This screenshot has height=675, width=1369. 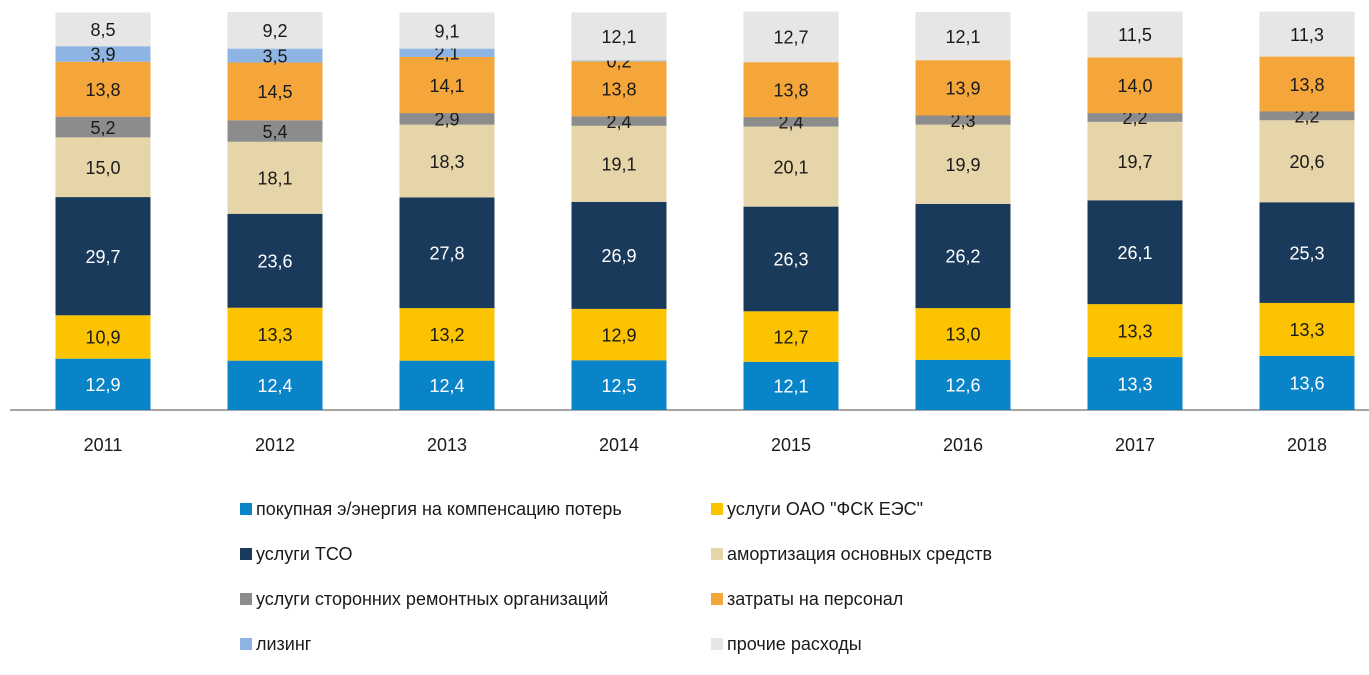 What do you see at coordinates (962, 335) in the screenshot?
I see `data-label: 13,0` at bounding box center [962, 335].